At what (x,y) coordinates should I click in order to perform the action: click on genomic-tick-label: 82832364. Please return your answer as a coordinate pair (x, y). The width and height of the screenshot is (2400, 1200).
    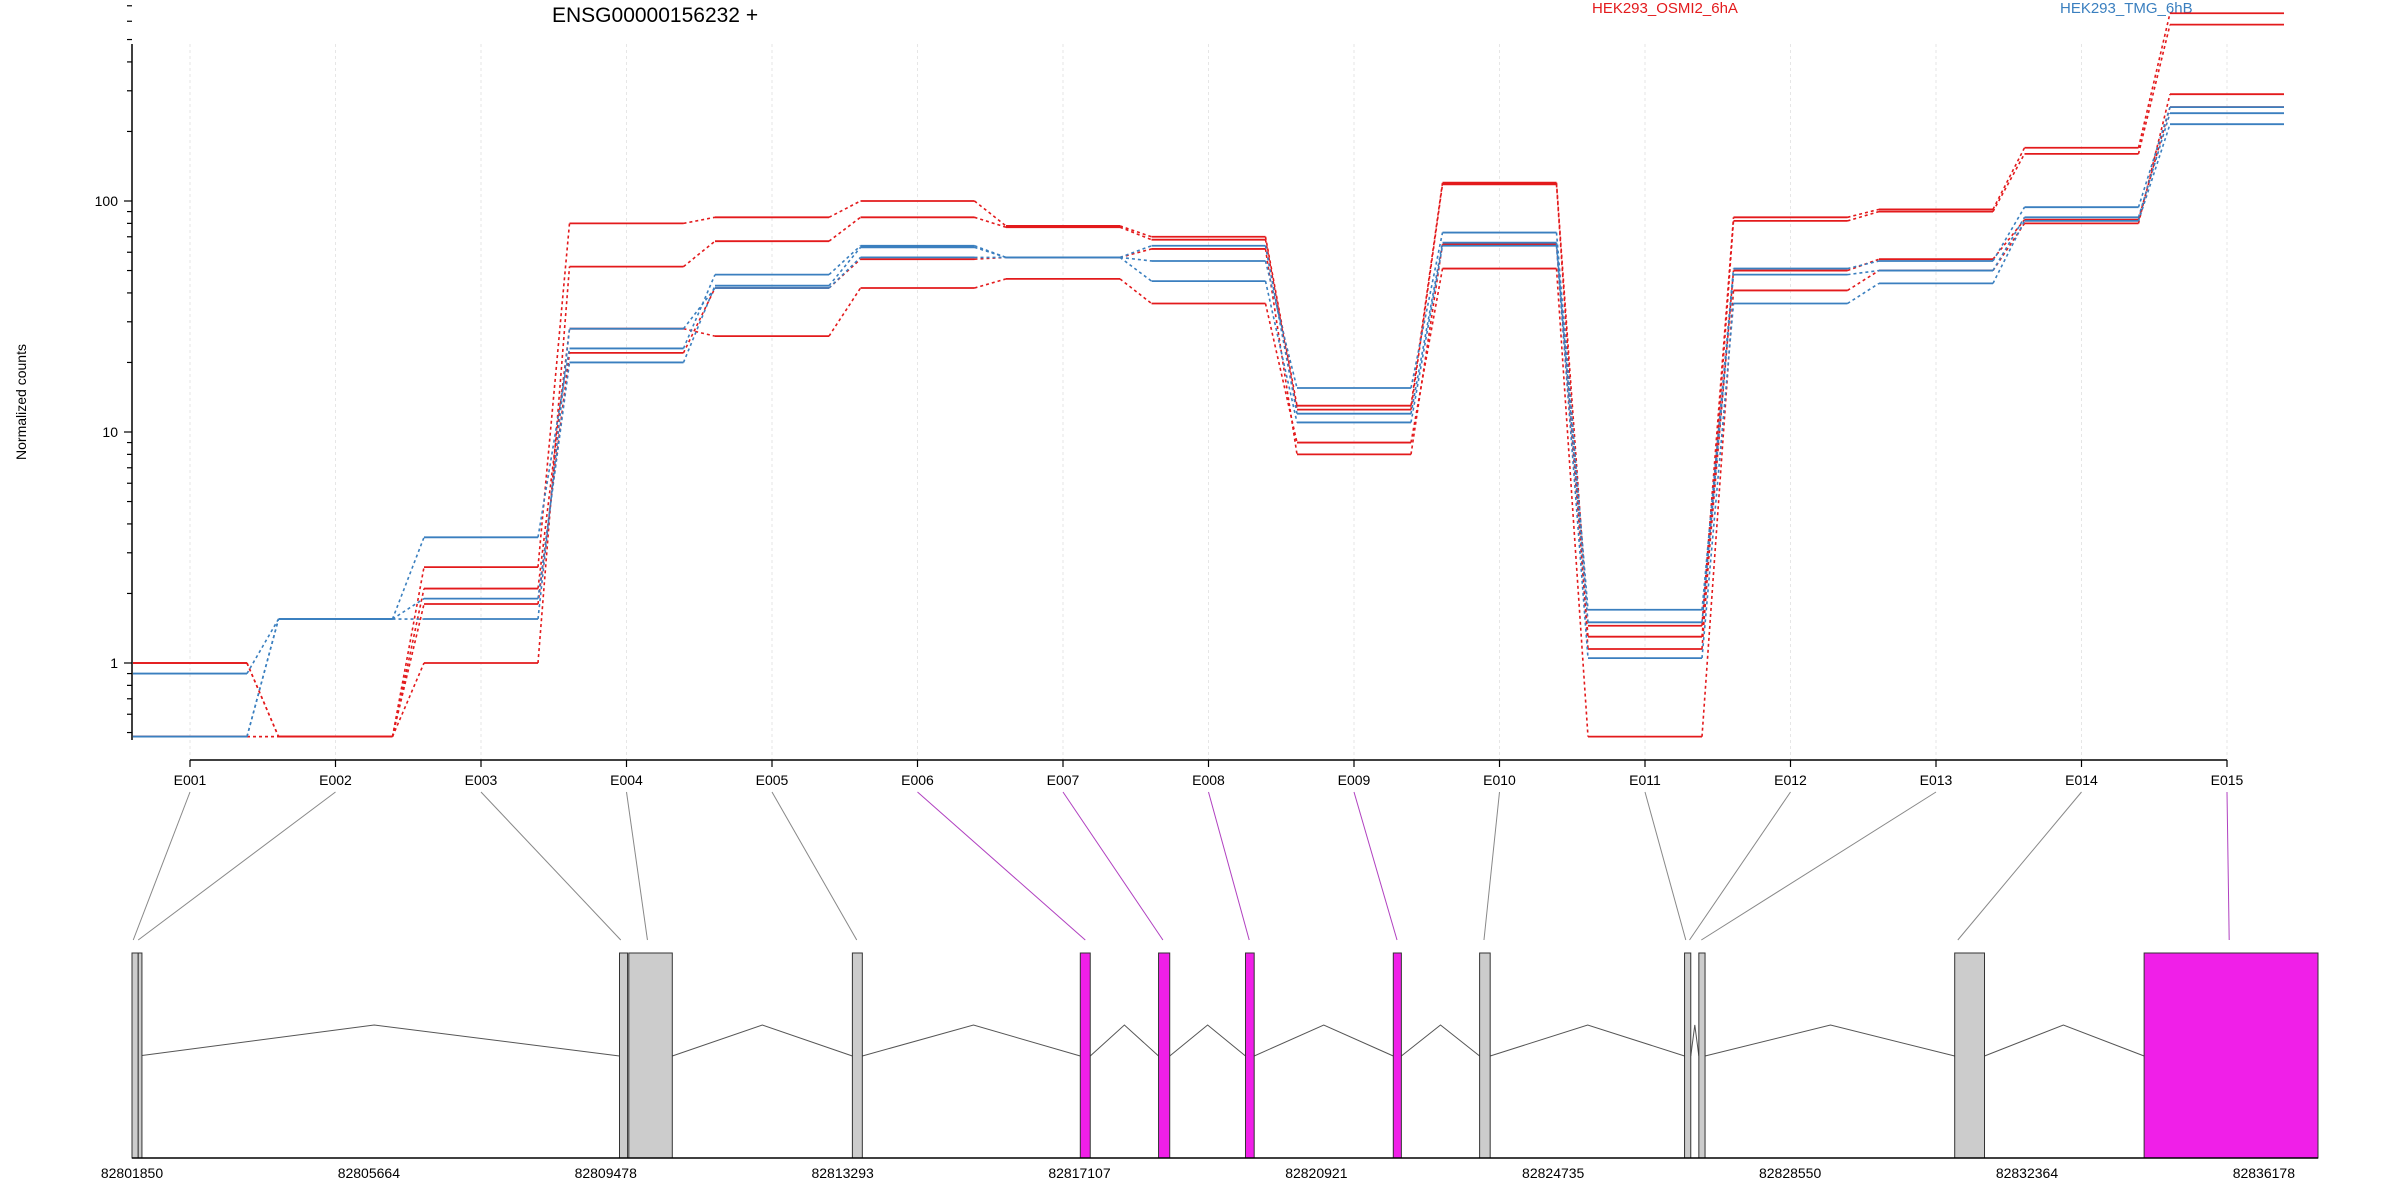
    Looking at the image, I should click on (2027, 1173).